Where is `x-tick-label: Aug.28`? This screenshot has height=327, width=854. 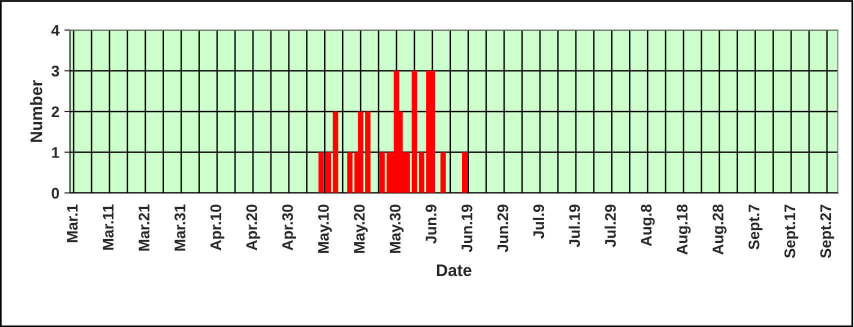 x-tick-label: Aug.28 is located at coordinates (719, 229).